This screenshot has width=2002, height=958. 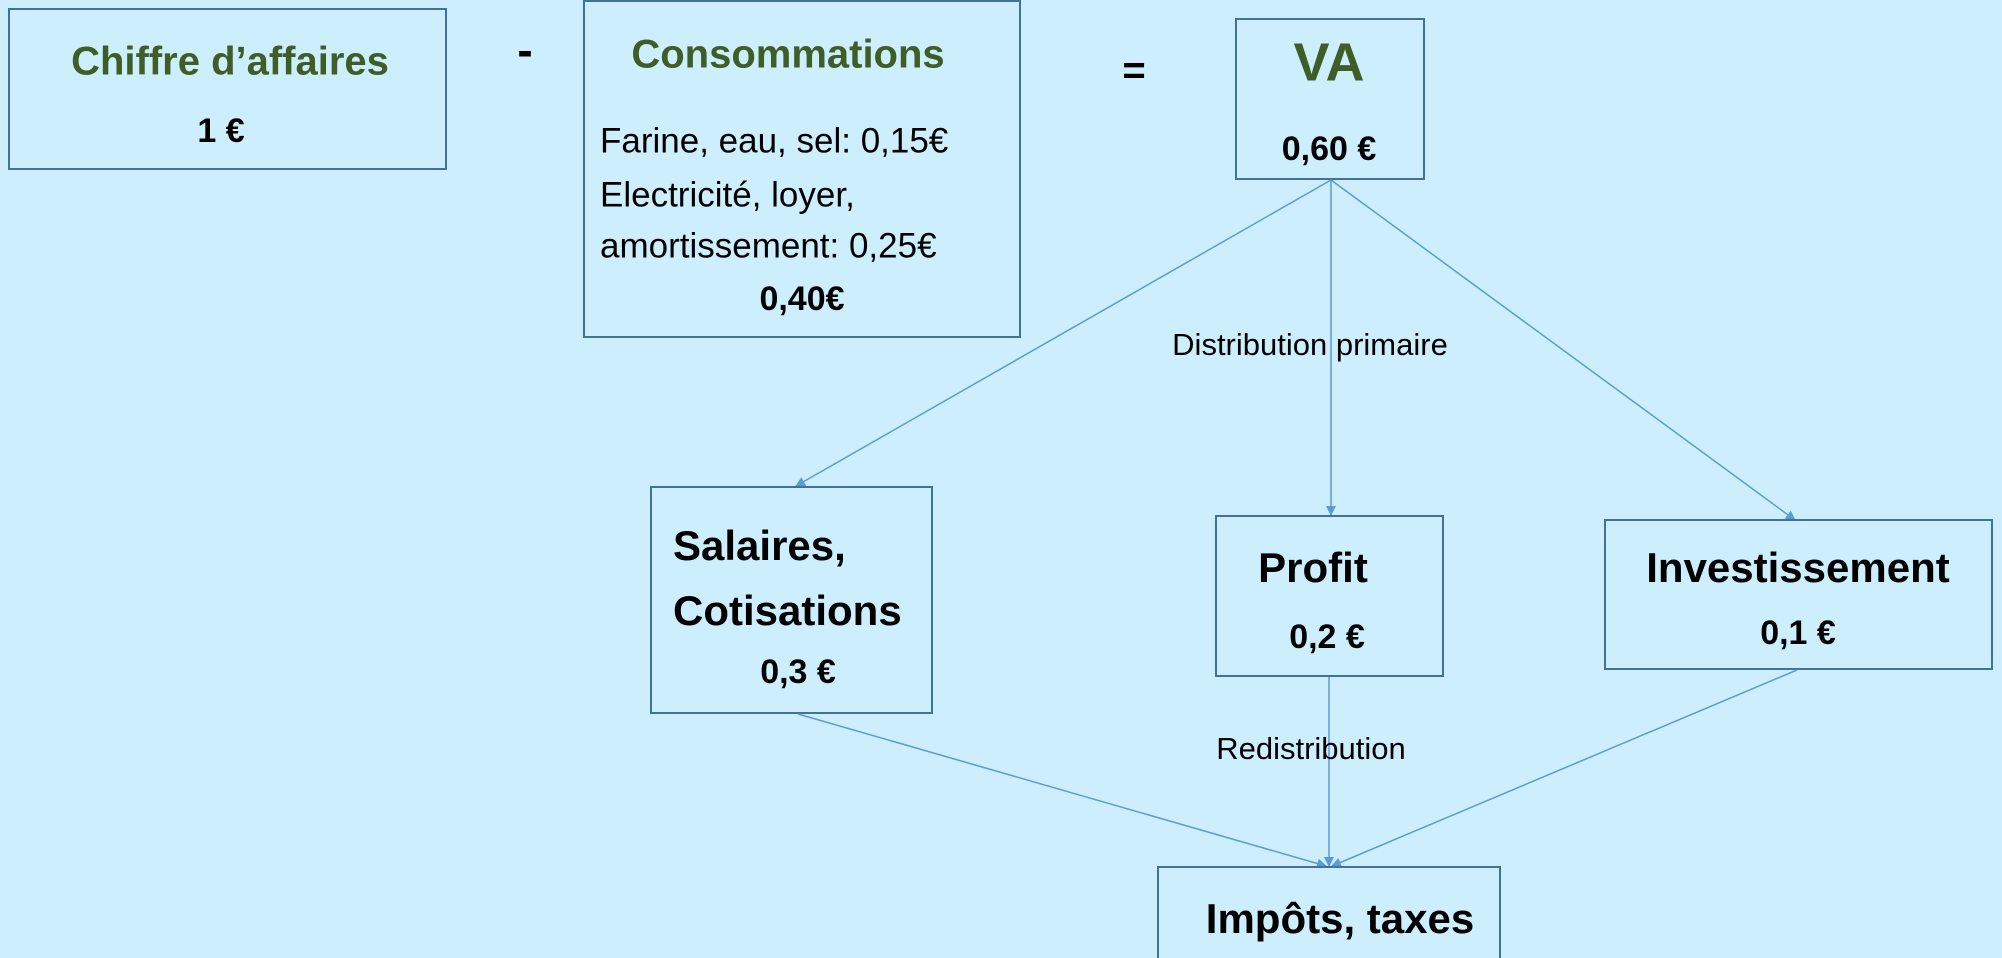 I want to click on edge-label: Distribution primaire, so click(x=1310, y=344).